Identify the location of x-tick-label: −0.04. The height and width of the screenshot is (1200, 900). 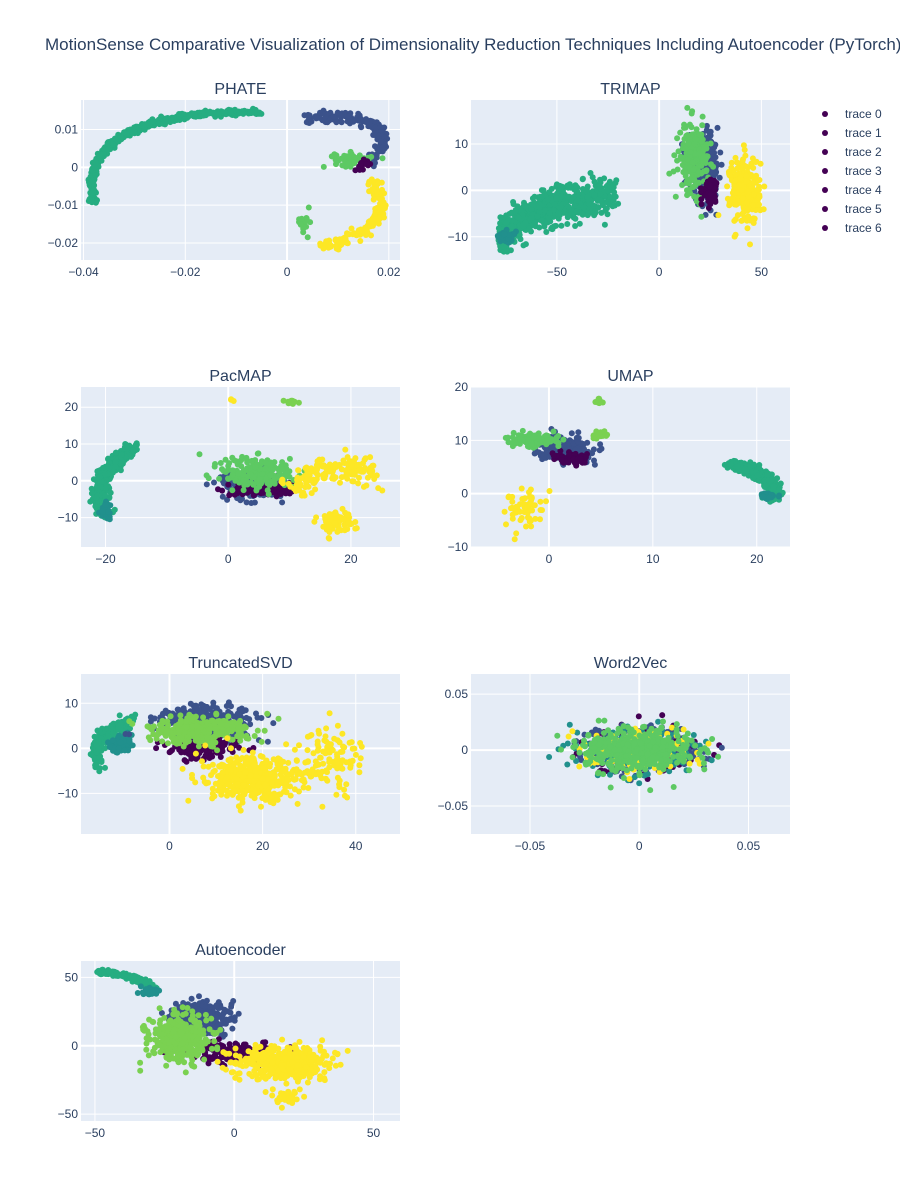
(83, 272).